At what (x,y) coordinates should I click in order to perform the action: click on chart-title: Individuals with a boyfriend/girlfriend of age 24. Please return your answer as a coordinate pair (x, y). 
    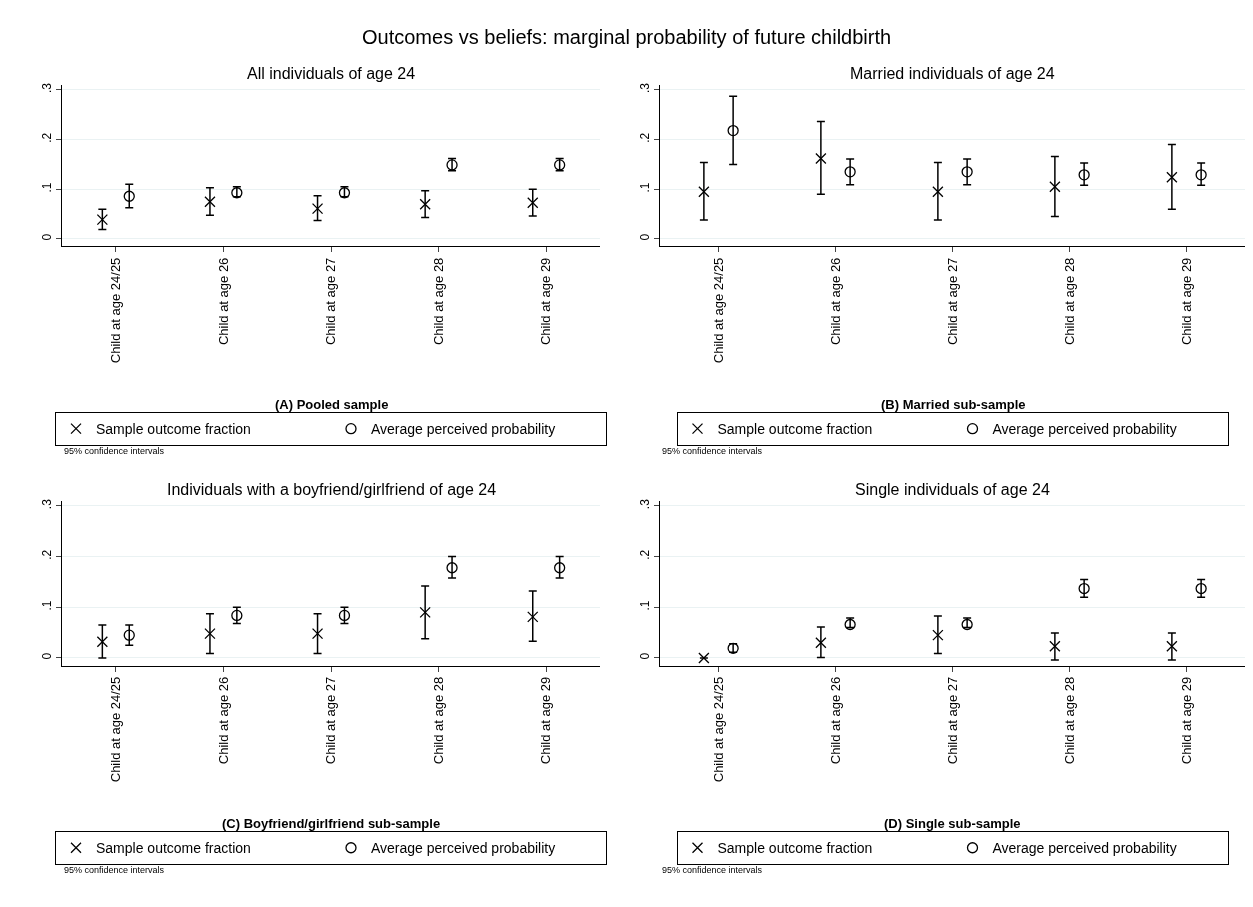
    Looking at the image, I should click on (332, 489).